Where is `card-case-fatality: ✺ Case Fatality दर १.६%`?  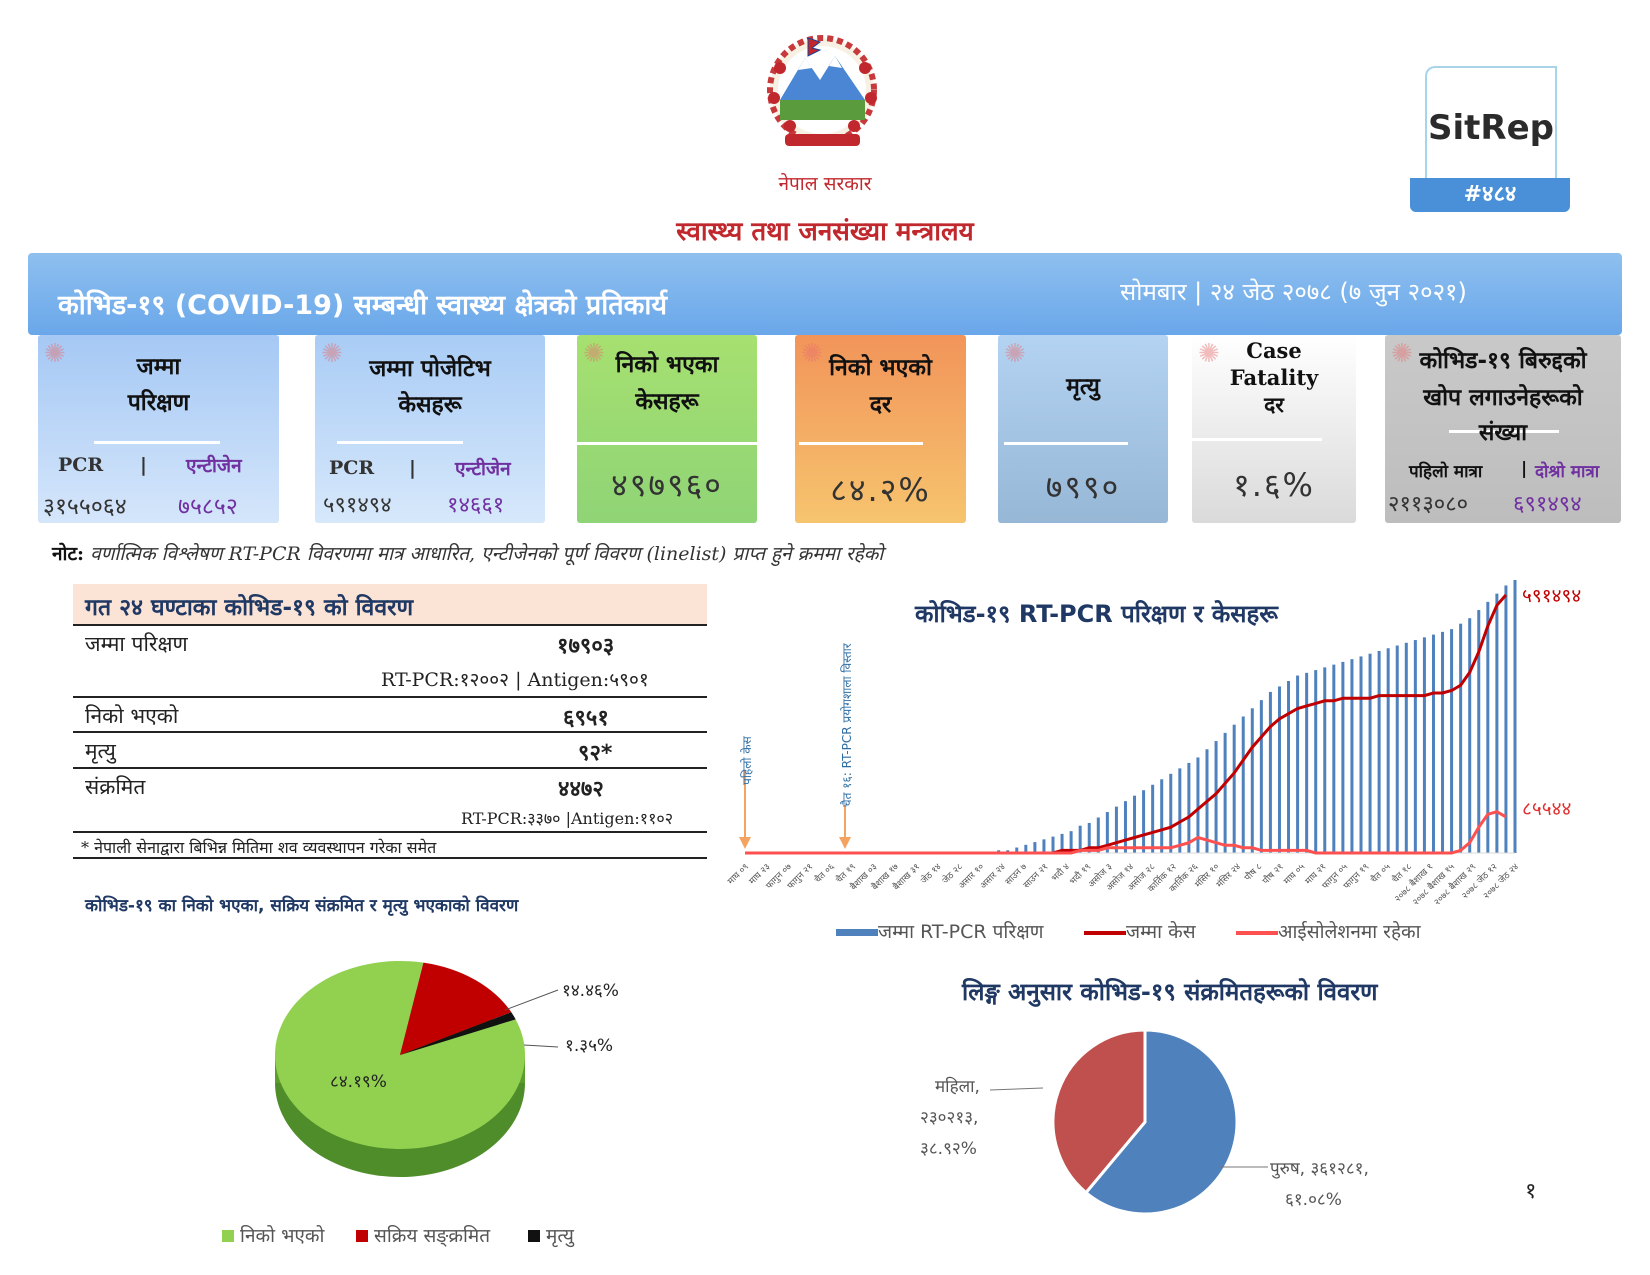
card-case-fatality: ✺ Case Fatality दर १.६% is located at coordinates (1274, 429).